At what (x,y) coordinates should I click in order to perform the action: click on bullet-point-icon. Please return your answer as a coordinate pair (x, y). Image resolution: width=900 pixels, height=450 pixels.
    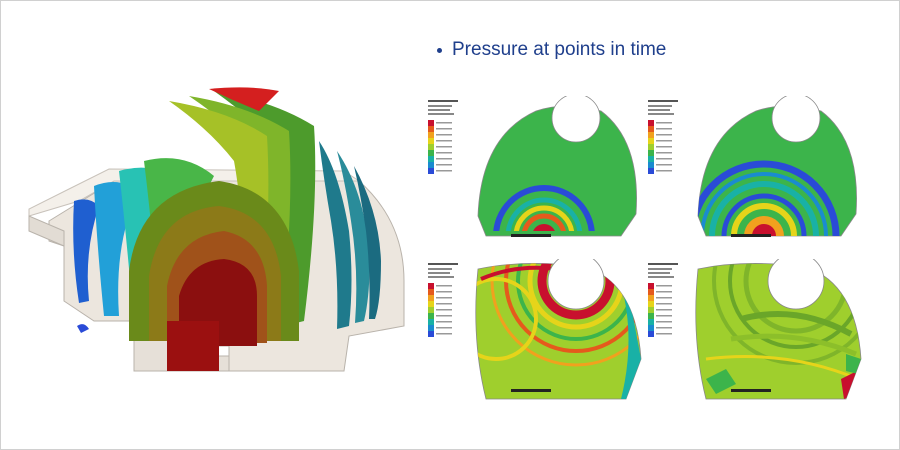
    Looking at the image, I should click on (439, 50).